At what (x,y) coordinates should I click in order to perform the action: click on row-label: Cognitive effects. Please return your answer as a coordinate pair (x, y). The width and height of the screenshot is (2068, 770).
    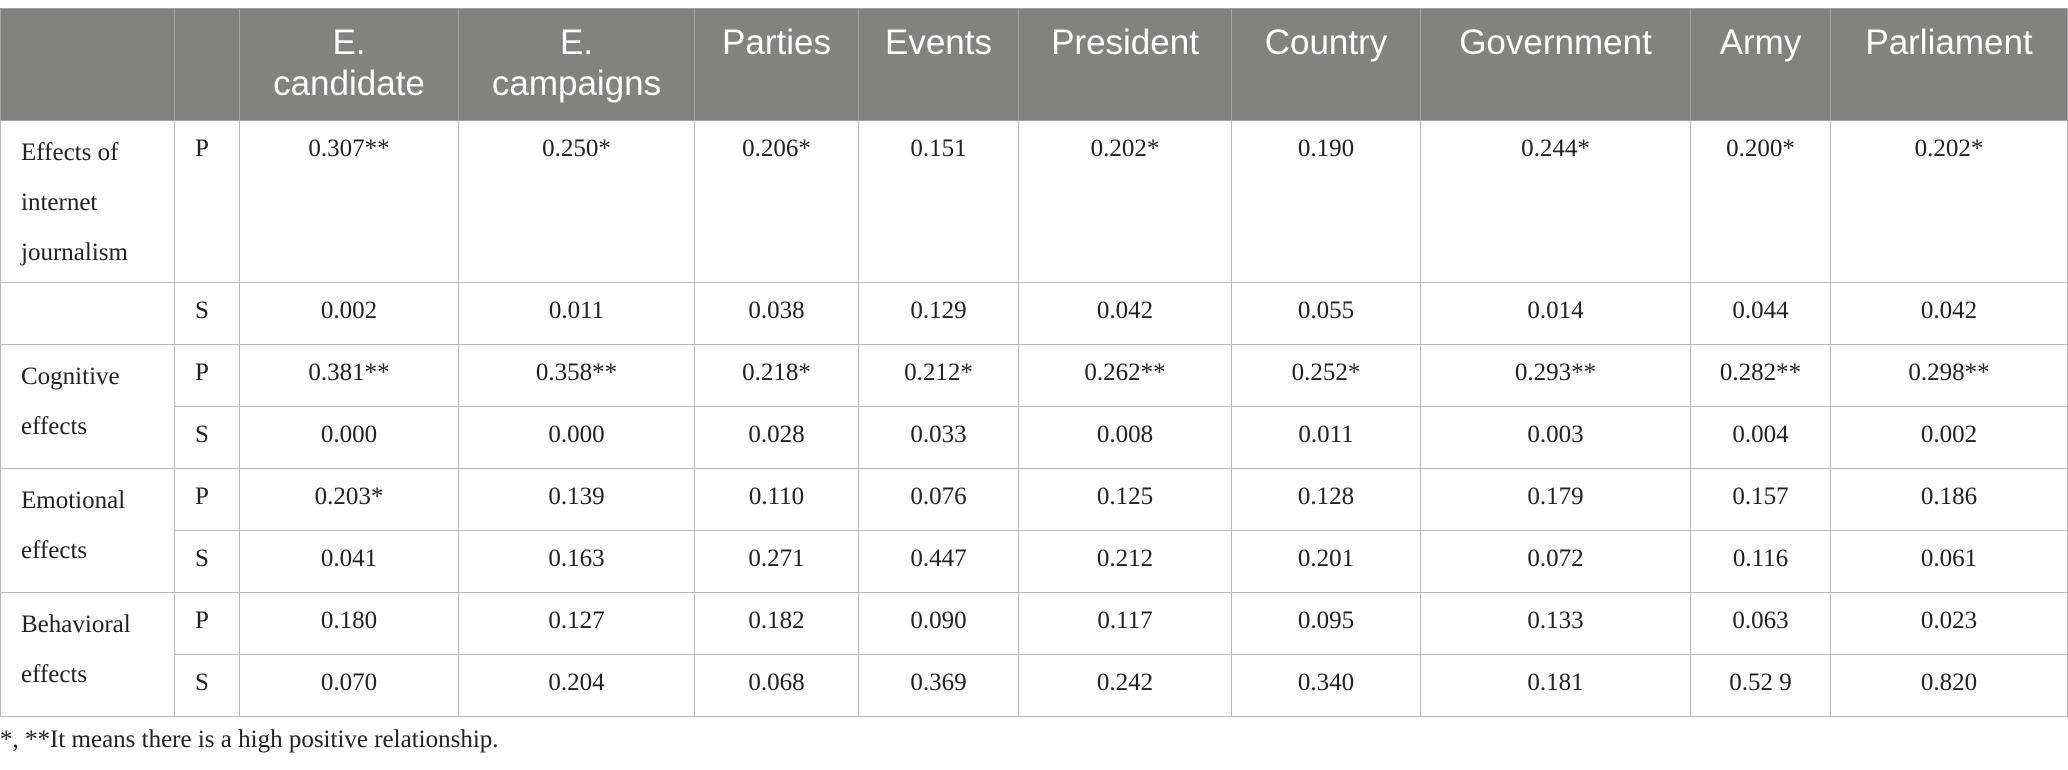
    Looking at the image, I should click on (87, 406).